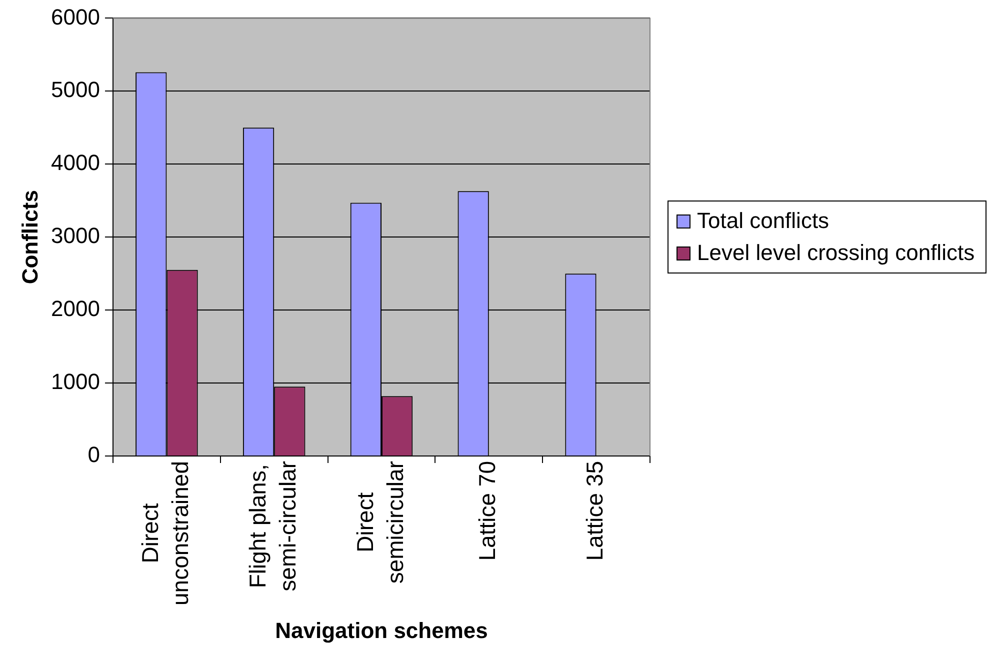 This screenshot has height=647, width=994. I want to click on x-axis-title: Navigation schemes, so click(381, 630).